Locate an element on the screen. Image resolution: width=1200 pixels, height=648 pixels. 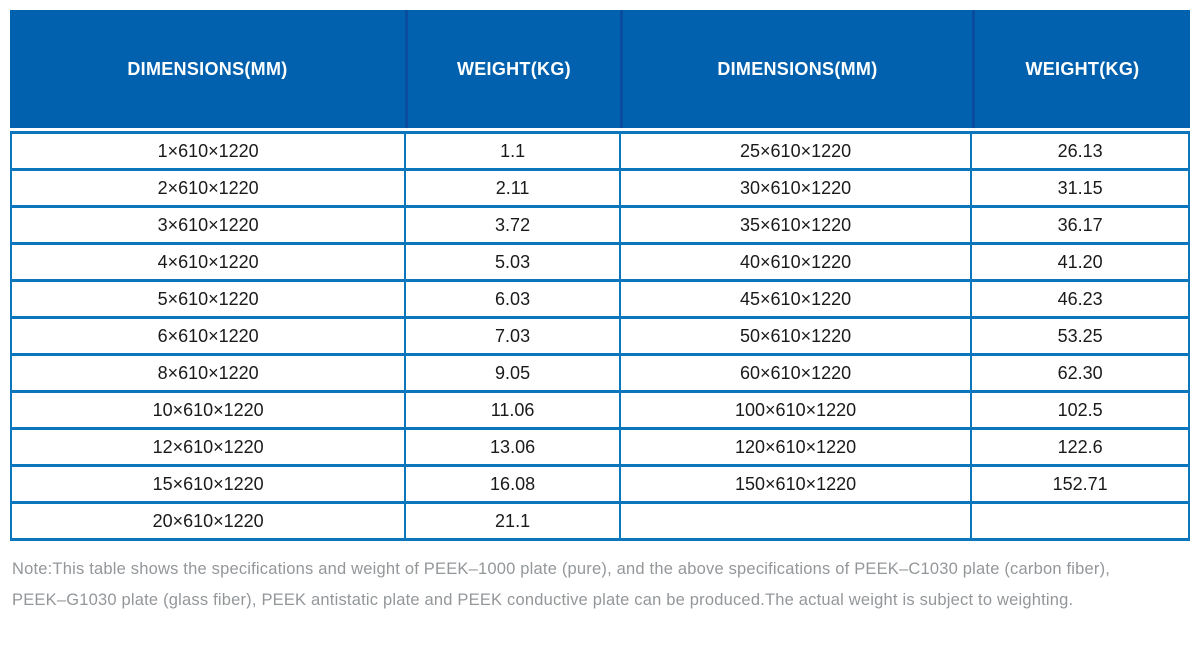
header-weight-left: WEIGHT(KG) is located at coordinates (512, 69).